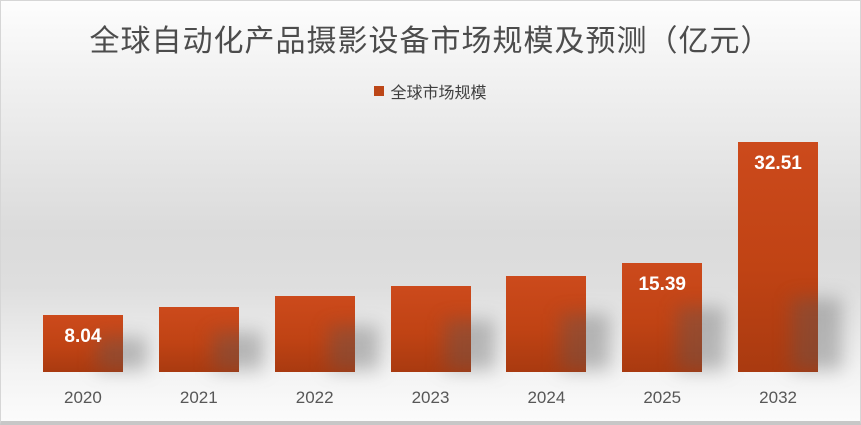 The height and width of the screenshot is (425, 861). I want to click on x-axis-label-2022: 2022, so click(314, 397).